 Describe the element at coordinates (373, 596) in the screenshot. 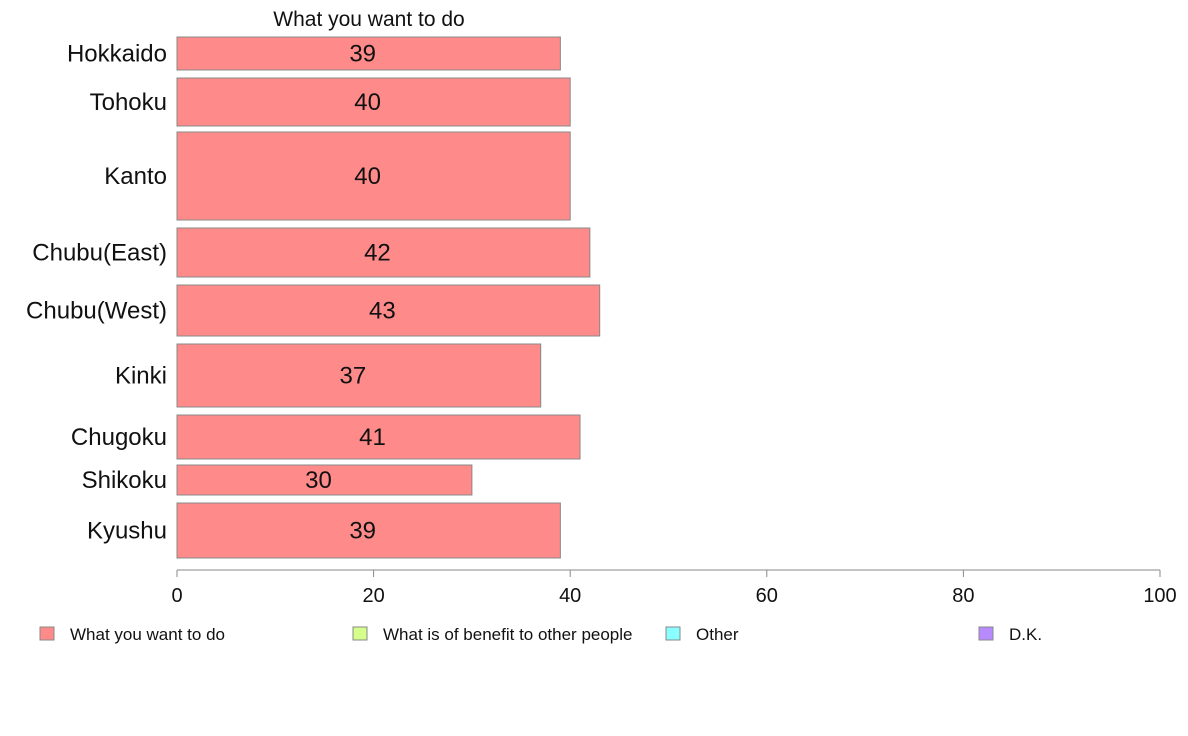

I see `x-tick-label: 20` at that location.